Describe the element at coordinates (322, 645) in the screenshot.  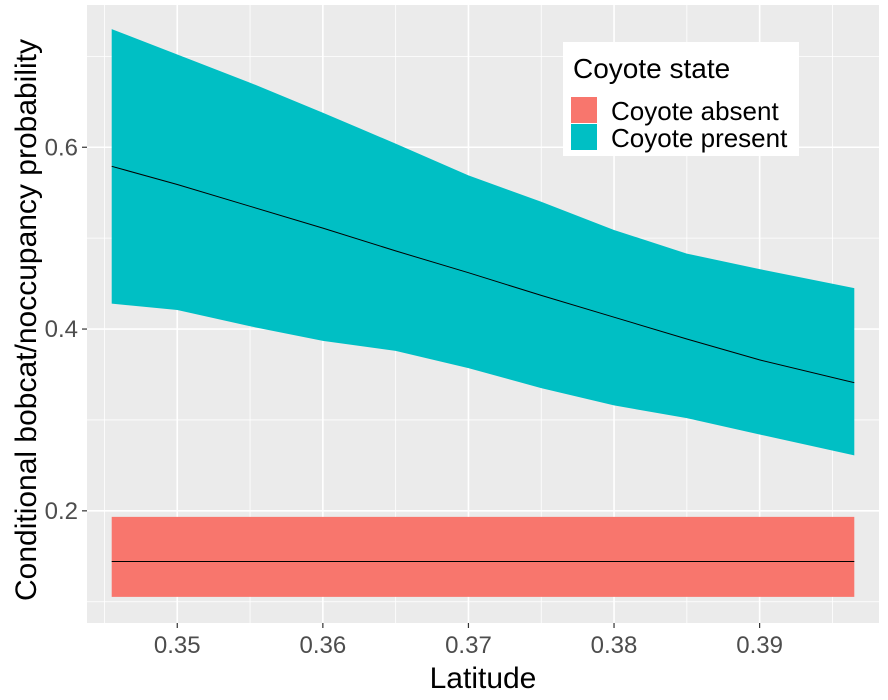
I see `x-tick-label: 0.36` at that location.